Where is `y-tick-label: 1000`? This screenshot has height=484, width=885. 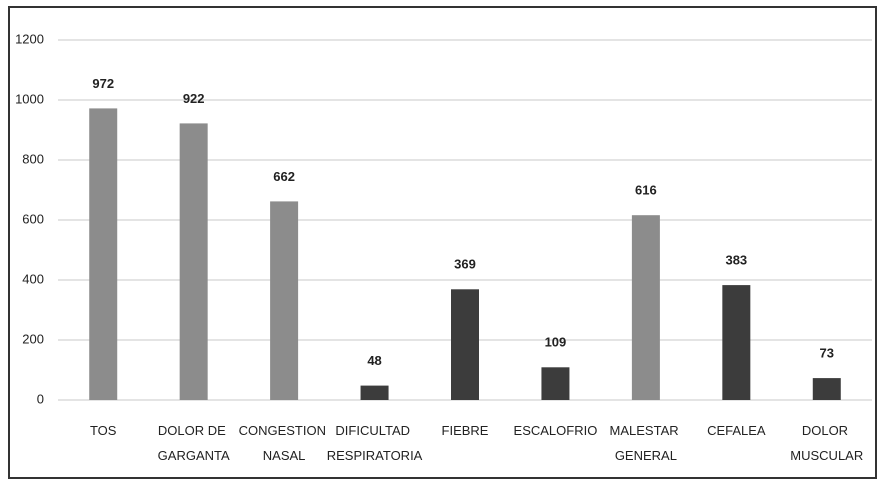 y-tick-label: 1000 is located at coordinates (29, 98).